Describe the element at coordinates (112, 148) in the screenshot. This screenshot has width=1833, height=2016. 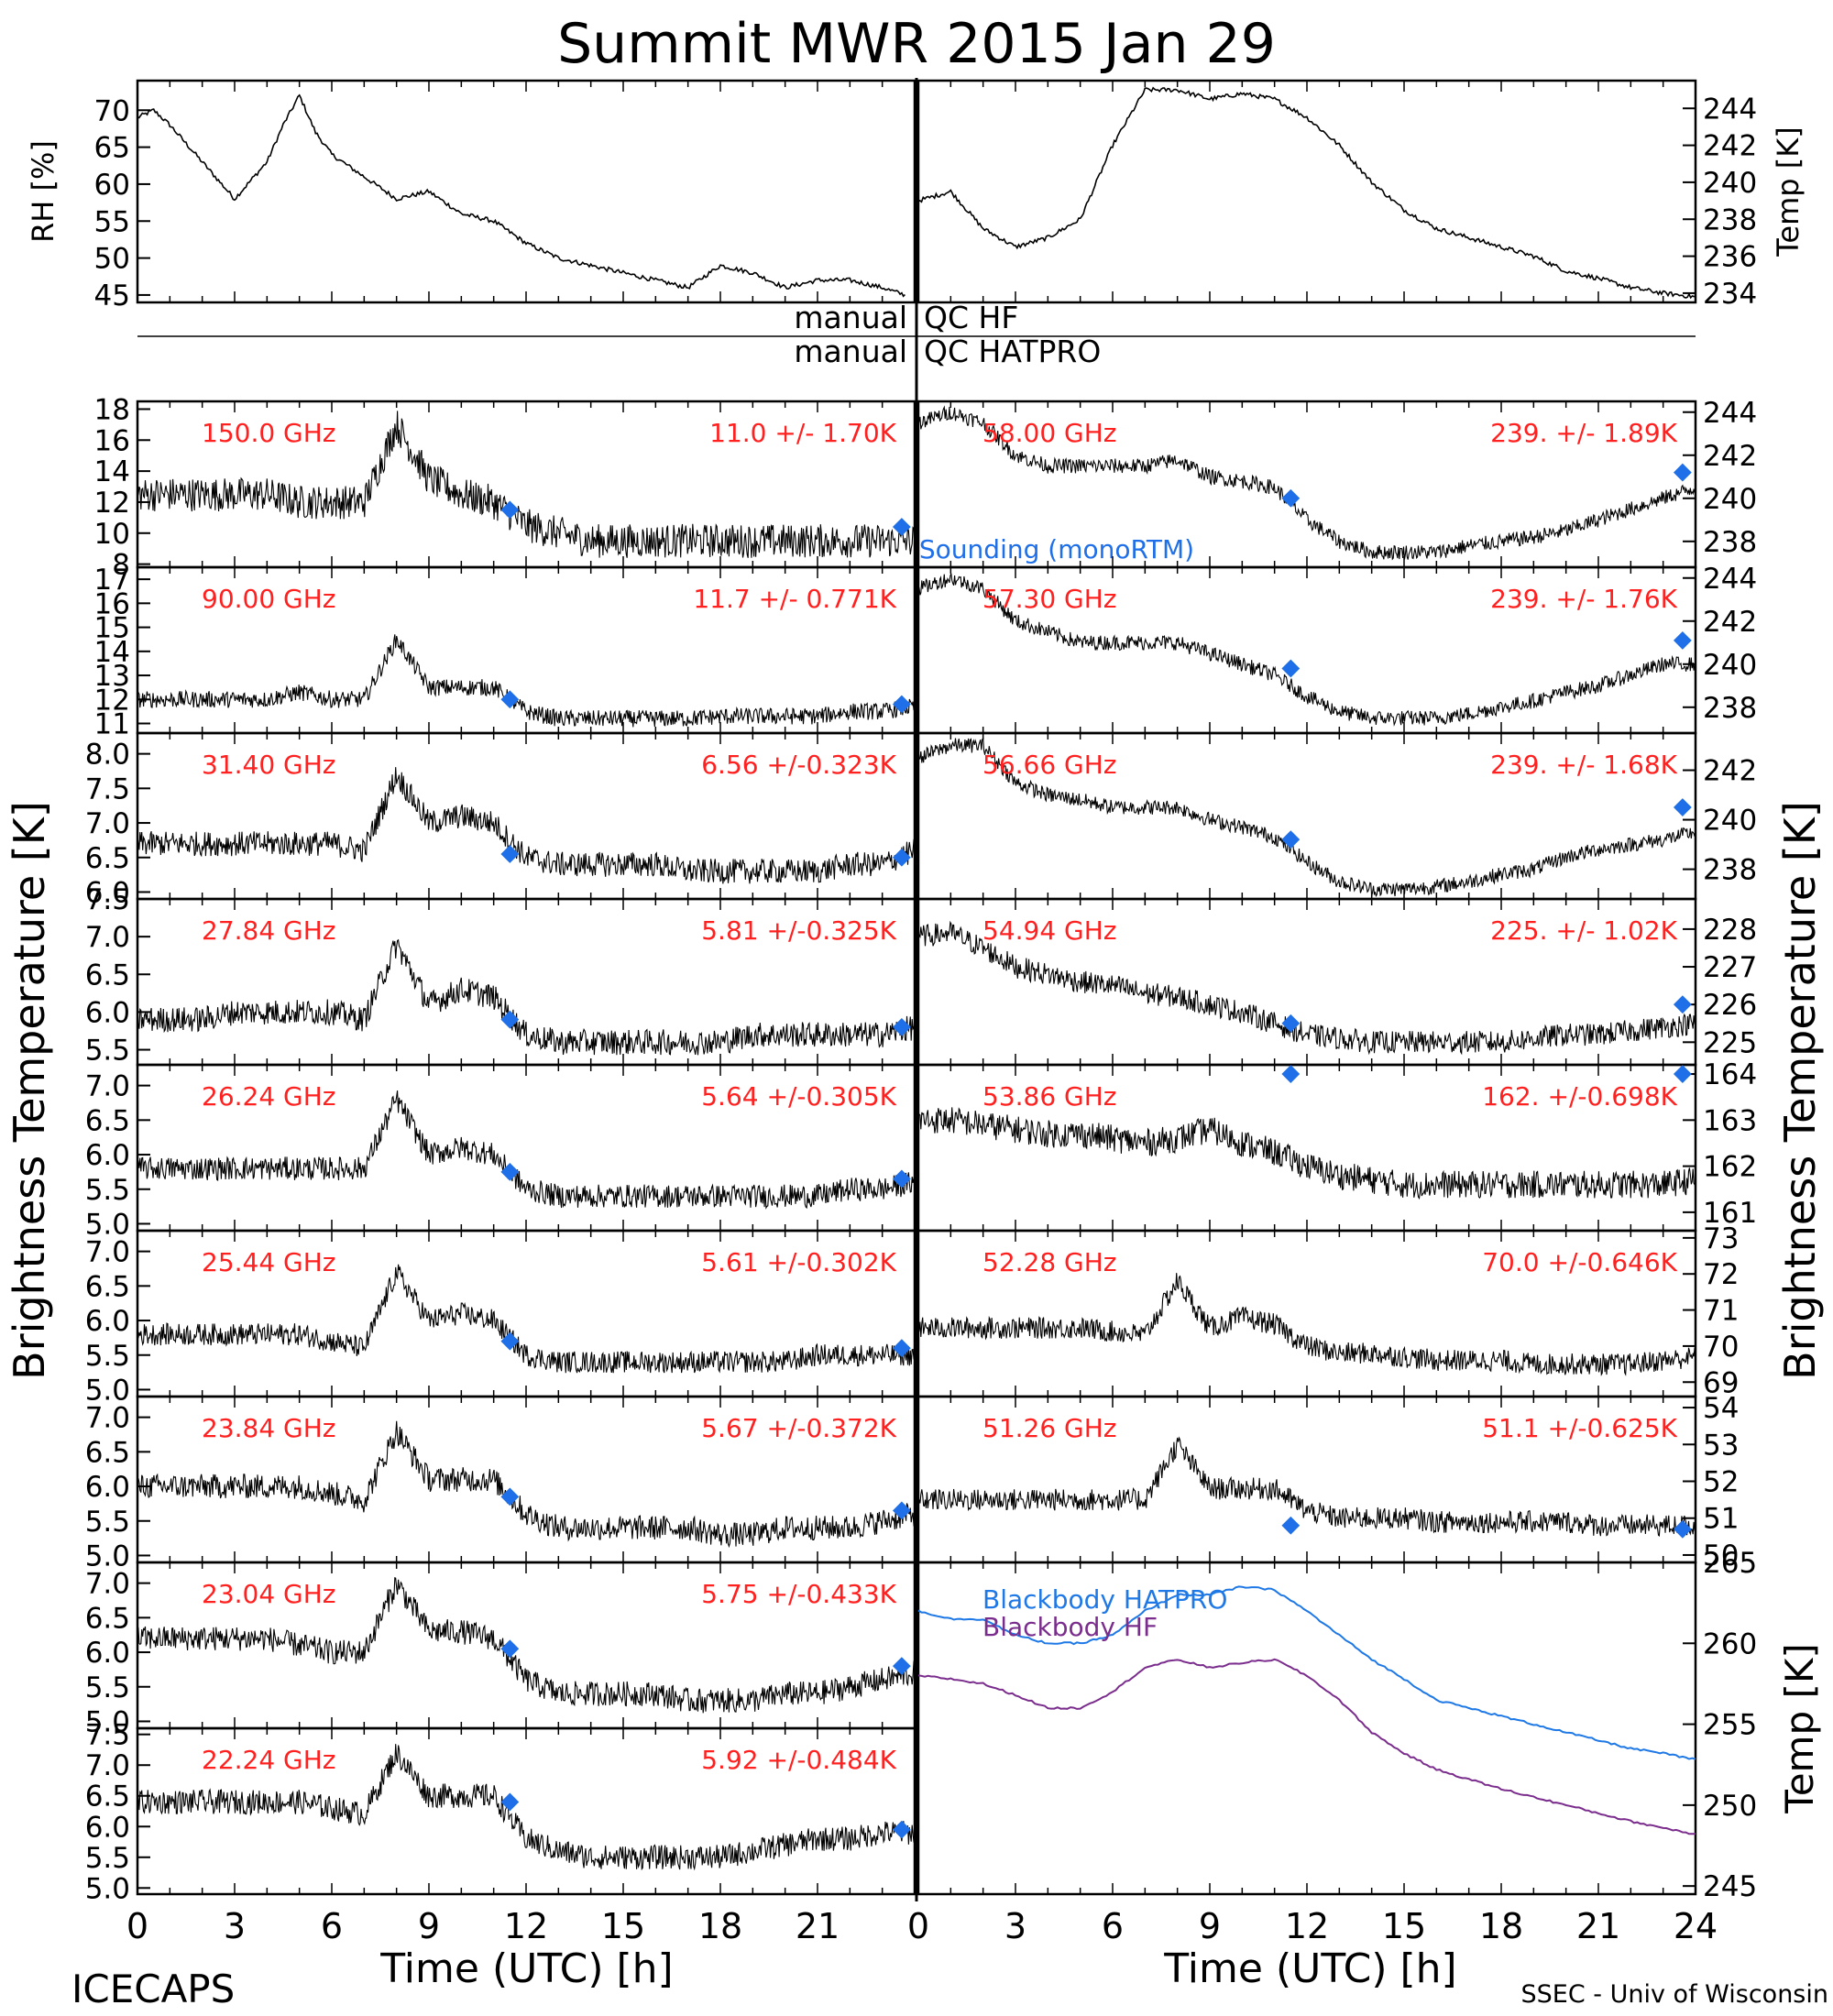
I see `y-tick-label: 65` at that location.